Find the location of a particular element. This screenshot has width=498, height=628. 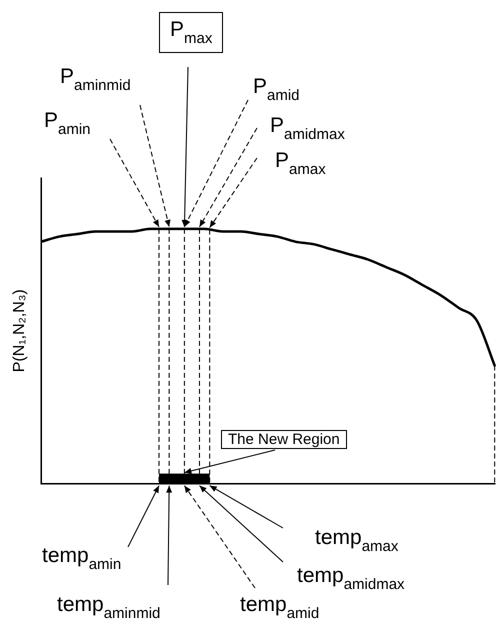

text: temp$_{amidmax}$ is located at coordinates (351, 578).